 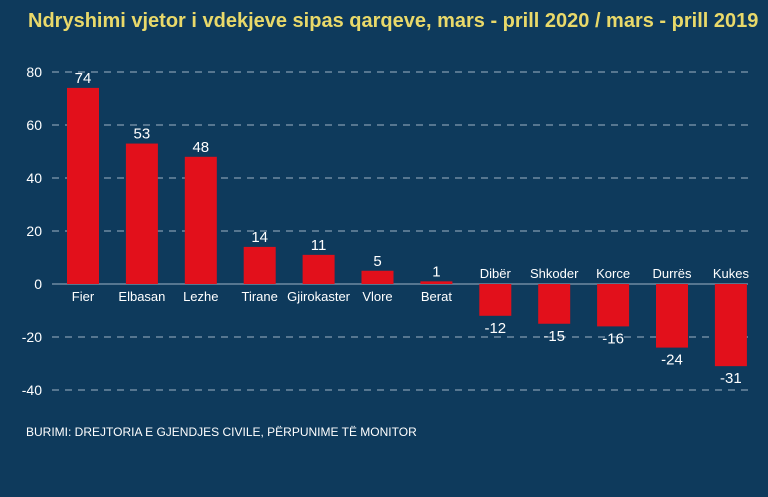 I want to click on bar-fier, so click(x=83, y=186).